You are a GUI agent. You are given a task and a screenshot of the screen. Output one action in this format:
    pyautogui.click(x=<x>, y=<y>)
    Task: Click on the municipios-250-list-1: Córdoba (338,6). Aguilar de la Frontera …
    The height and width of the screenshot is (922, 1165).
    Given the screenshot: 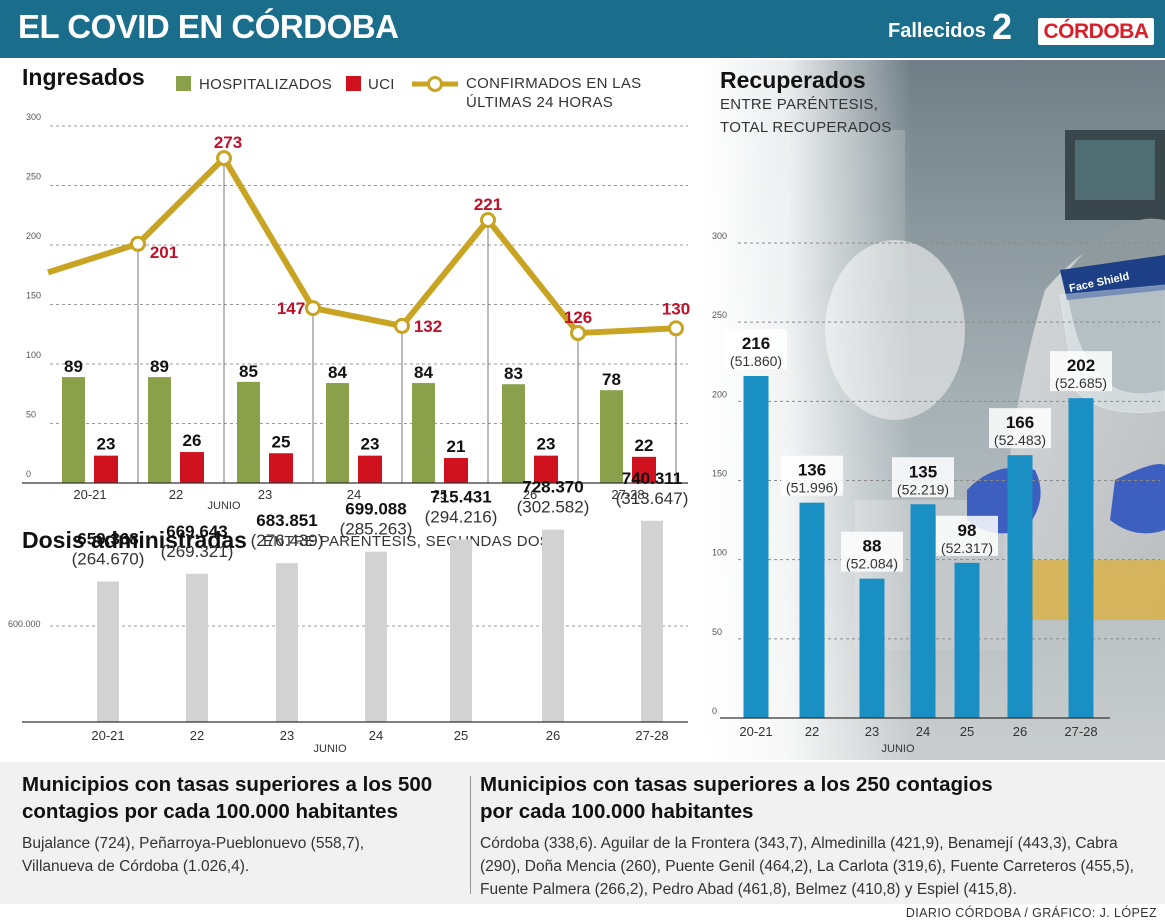 What is the action you would take?
    pyautogui.click(x=799, y=843)
    